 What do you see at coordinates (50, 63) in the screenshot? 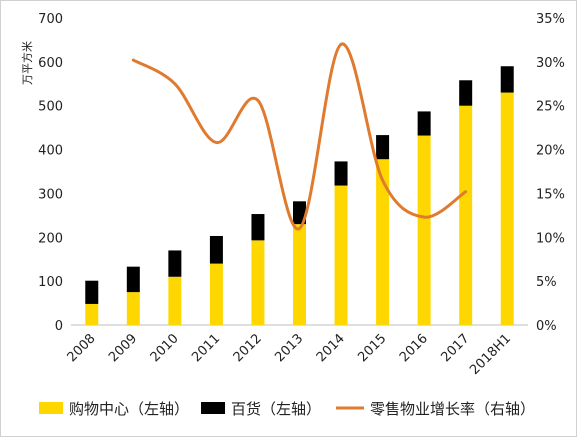
I see `y-tick-label: 600` at bounding box center [50, 63].